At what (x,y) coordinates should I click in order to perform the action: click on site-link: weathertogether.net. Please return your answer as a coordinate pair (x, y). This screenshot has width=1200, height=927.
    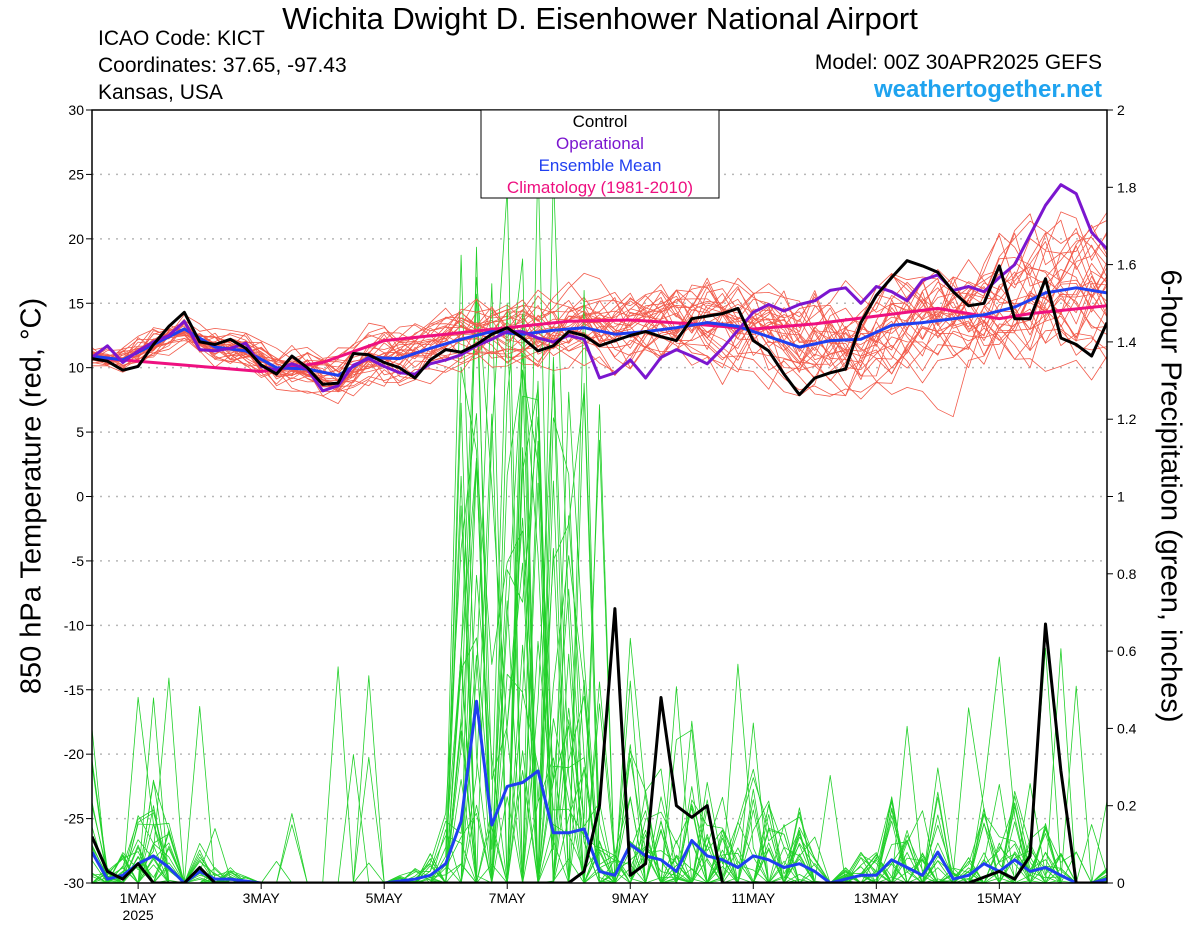
    Looking at the image, I should click on (987, 89).